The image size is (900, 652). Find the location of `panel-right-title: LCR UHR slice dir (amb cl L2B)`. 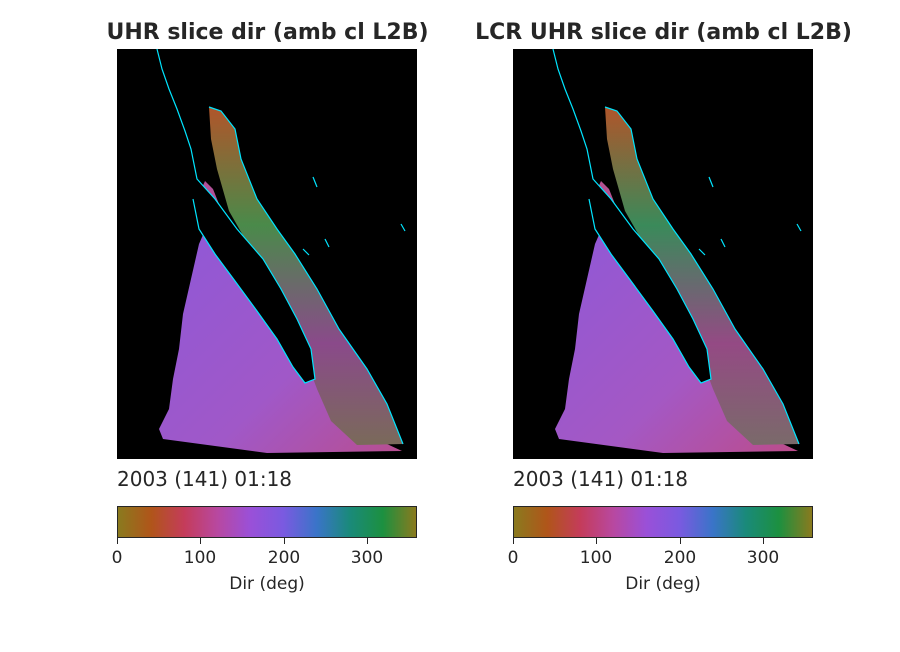

panel-right-title: LCR UHR slice dir (amb cl L2B) is located at coordinates (663, 32).